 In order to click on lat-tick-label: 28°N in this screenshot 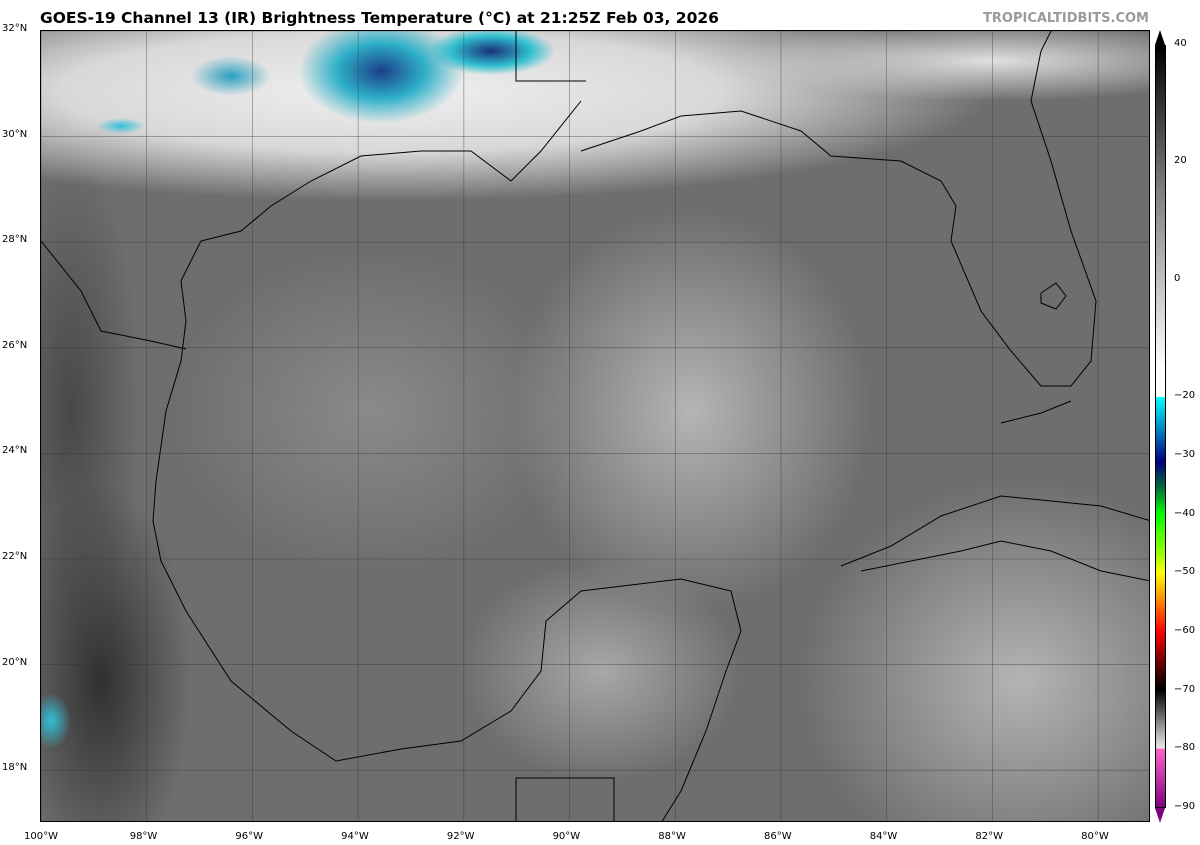, I will do `click(15, 240)`.